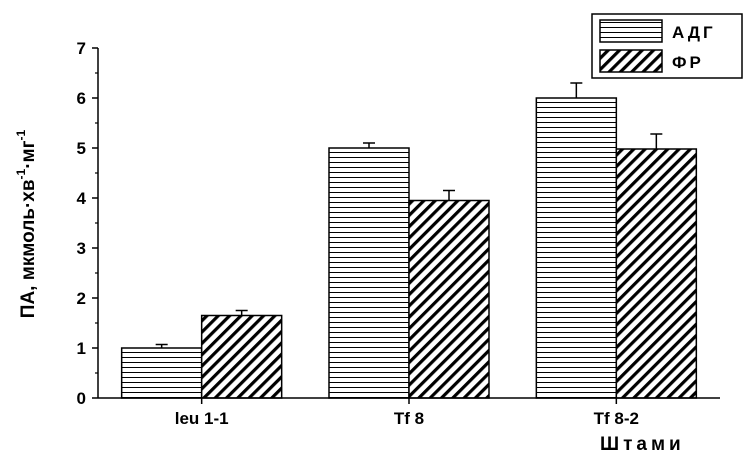 The image size is (747, 459). Describe the element at coordinates (688, 62) in the screenshot. I see `legend-label-fr: ФР` at that location.